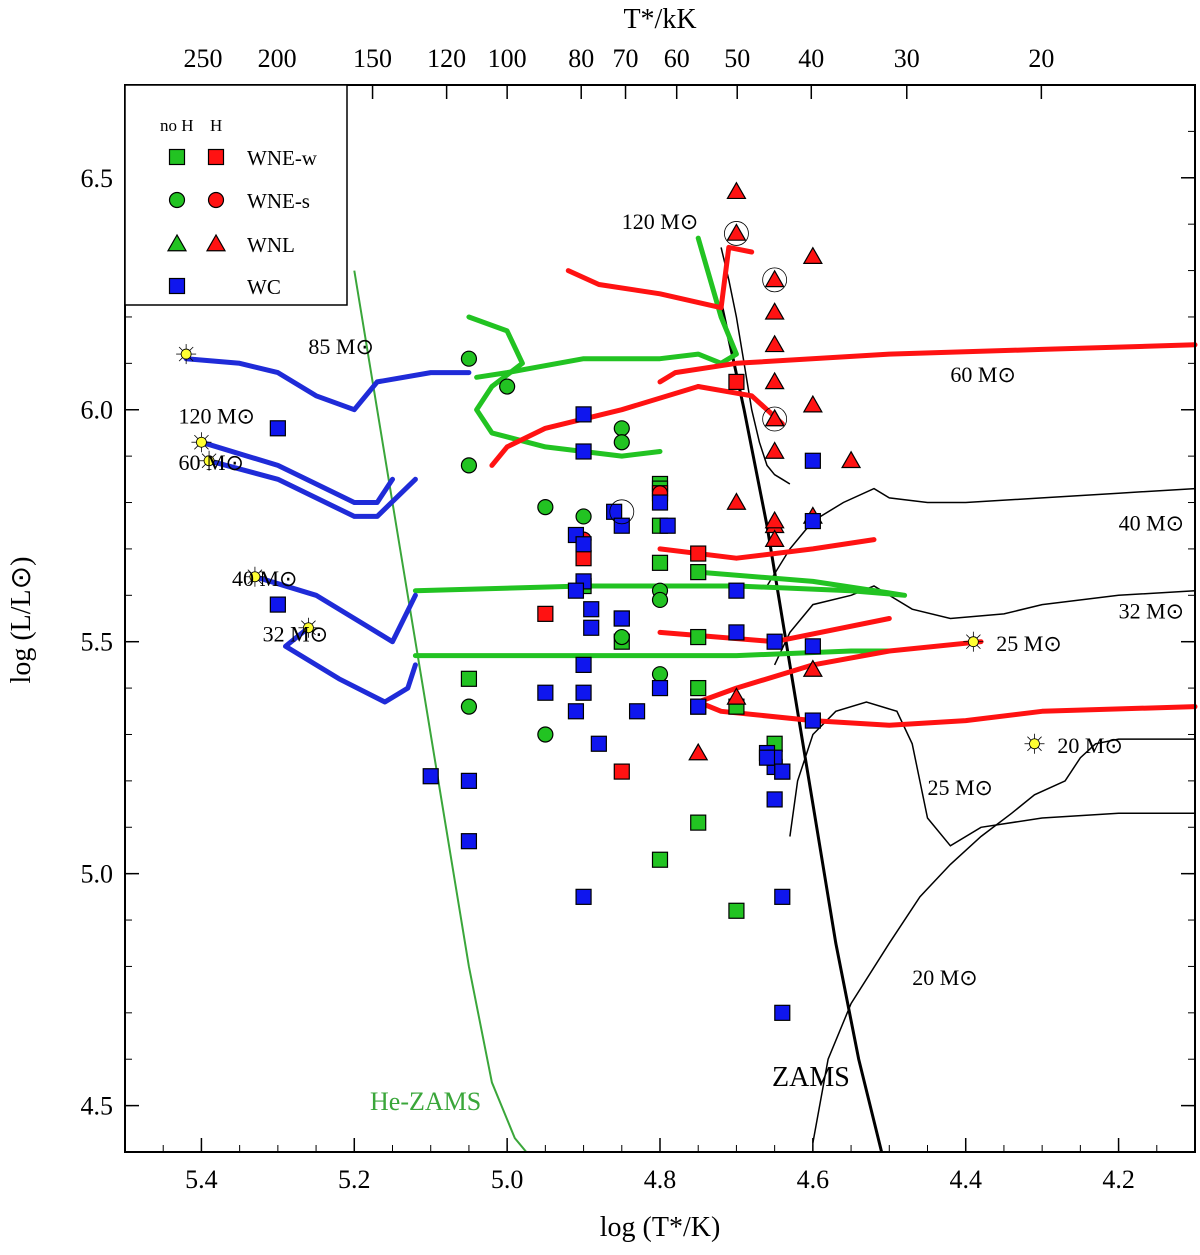 The width and height of the screenshot is (1200, 1255). What do you see at coordinates (961, 787) in the screenshot?
I see `mass-label: 25 M⊙` at bounding box center [961, 787].